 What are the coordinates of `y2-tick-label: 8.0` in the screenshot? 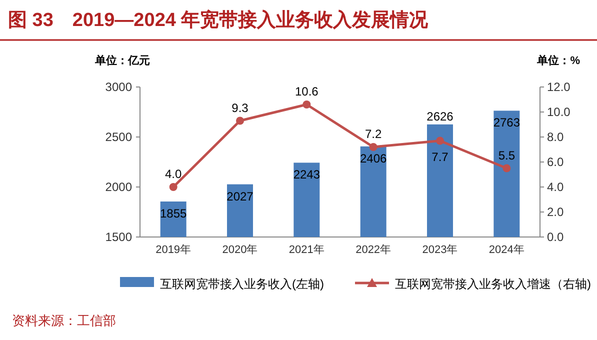 It's located at (555, 137).